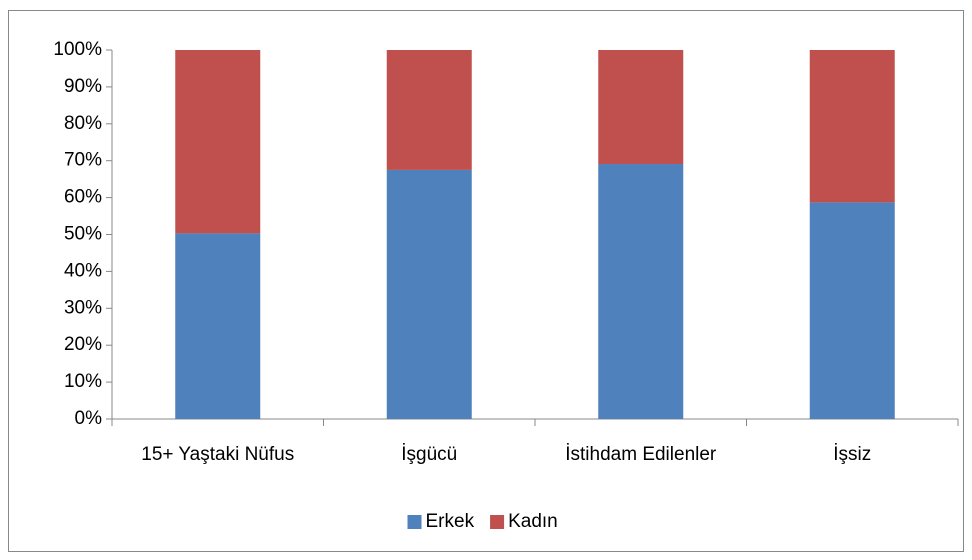 The height and width of the screenshot is (560, 972). What do you see at coordinates (217, 454) in the screenshot?
I see `x-tick-label: 15+ Yaştaki Nüfus` at bounding box center [217, 454].